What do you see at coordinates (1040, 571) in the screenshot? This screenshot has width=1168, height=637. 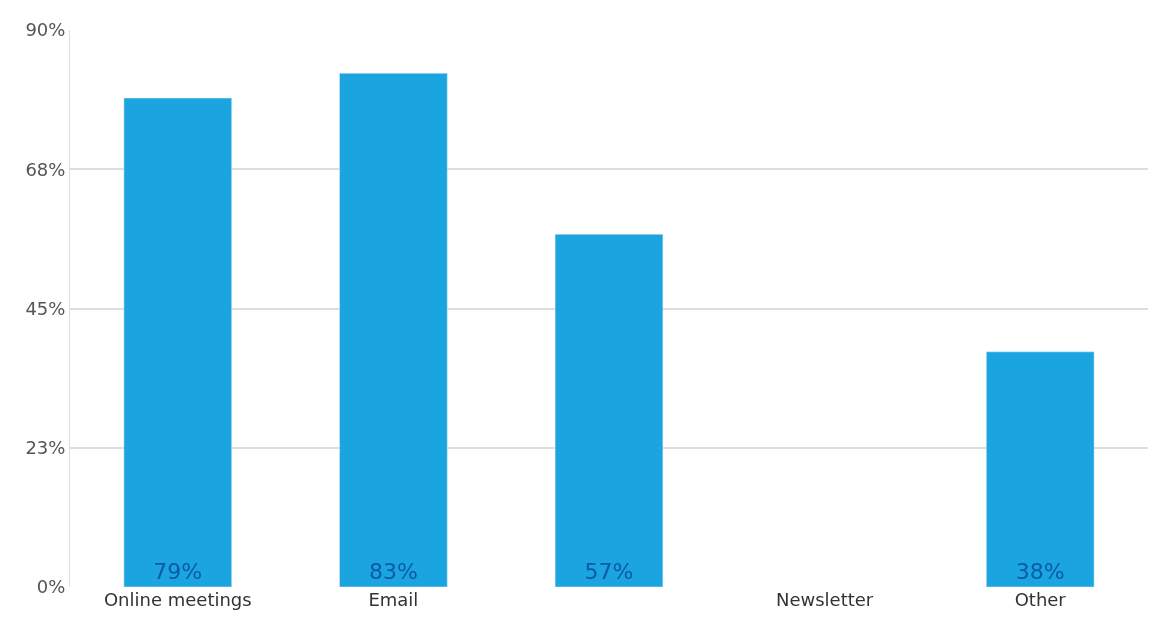 I see `data-label: 38%` at bounding box center [1040, 571].